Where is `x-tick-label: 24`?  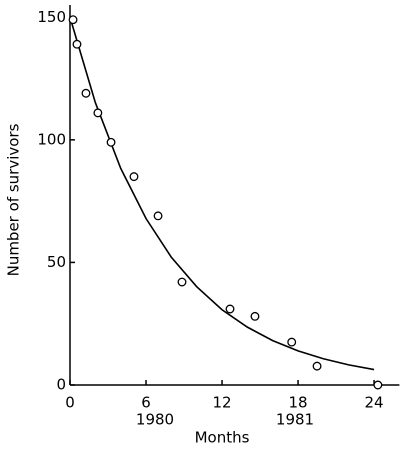 x-tick-label: 24 is located at coordinates (374, 403).